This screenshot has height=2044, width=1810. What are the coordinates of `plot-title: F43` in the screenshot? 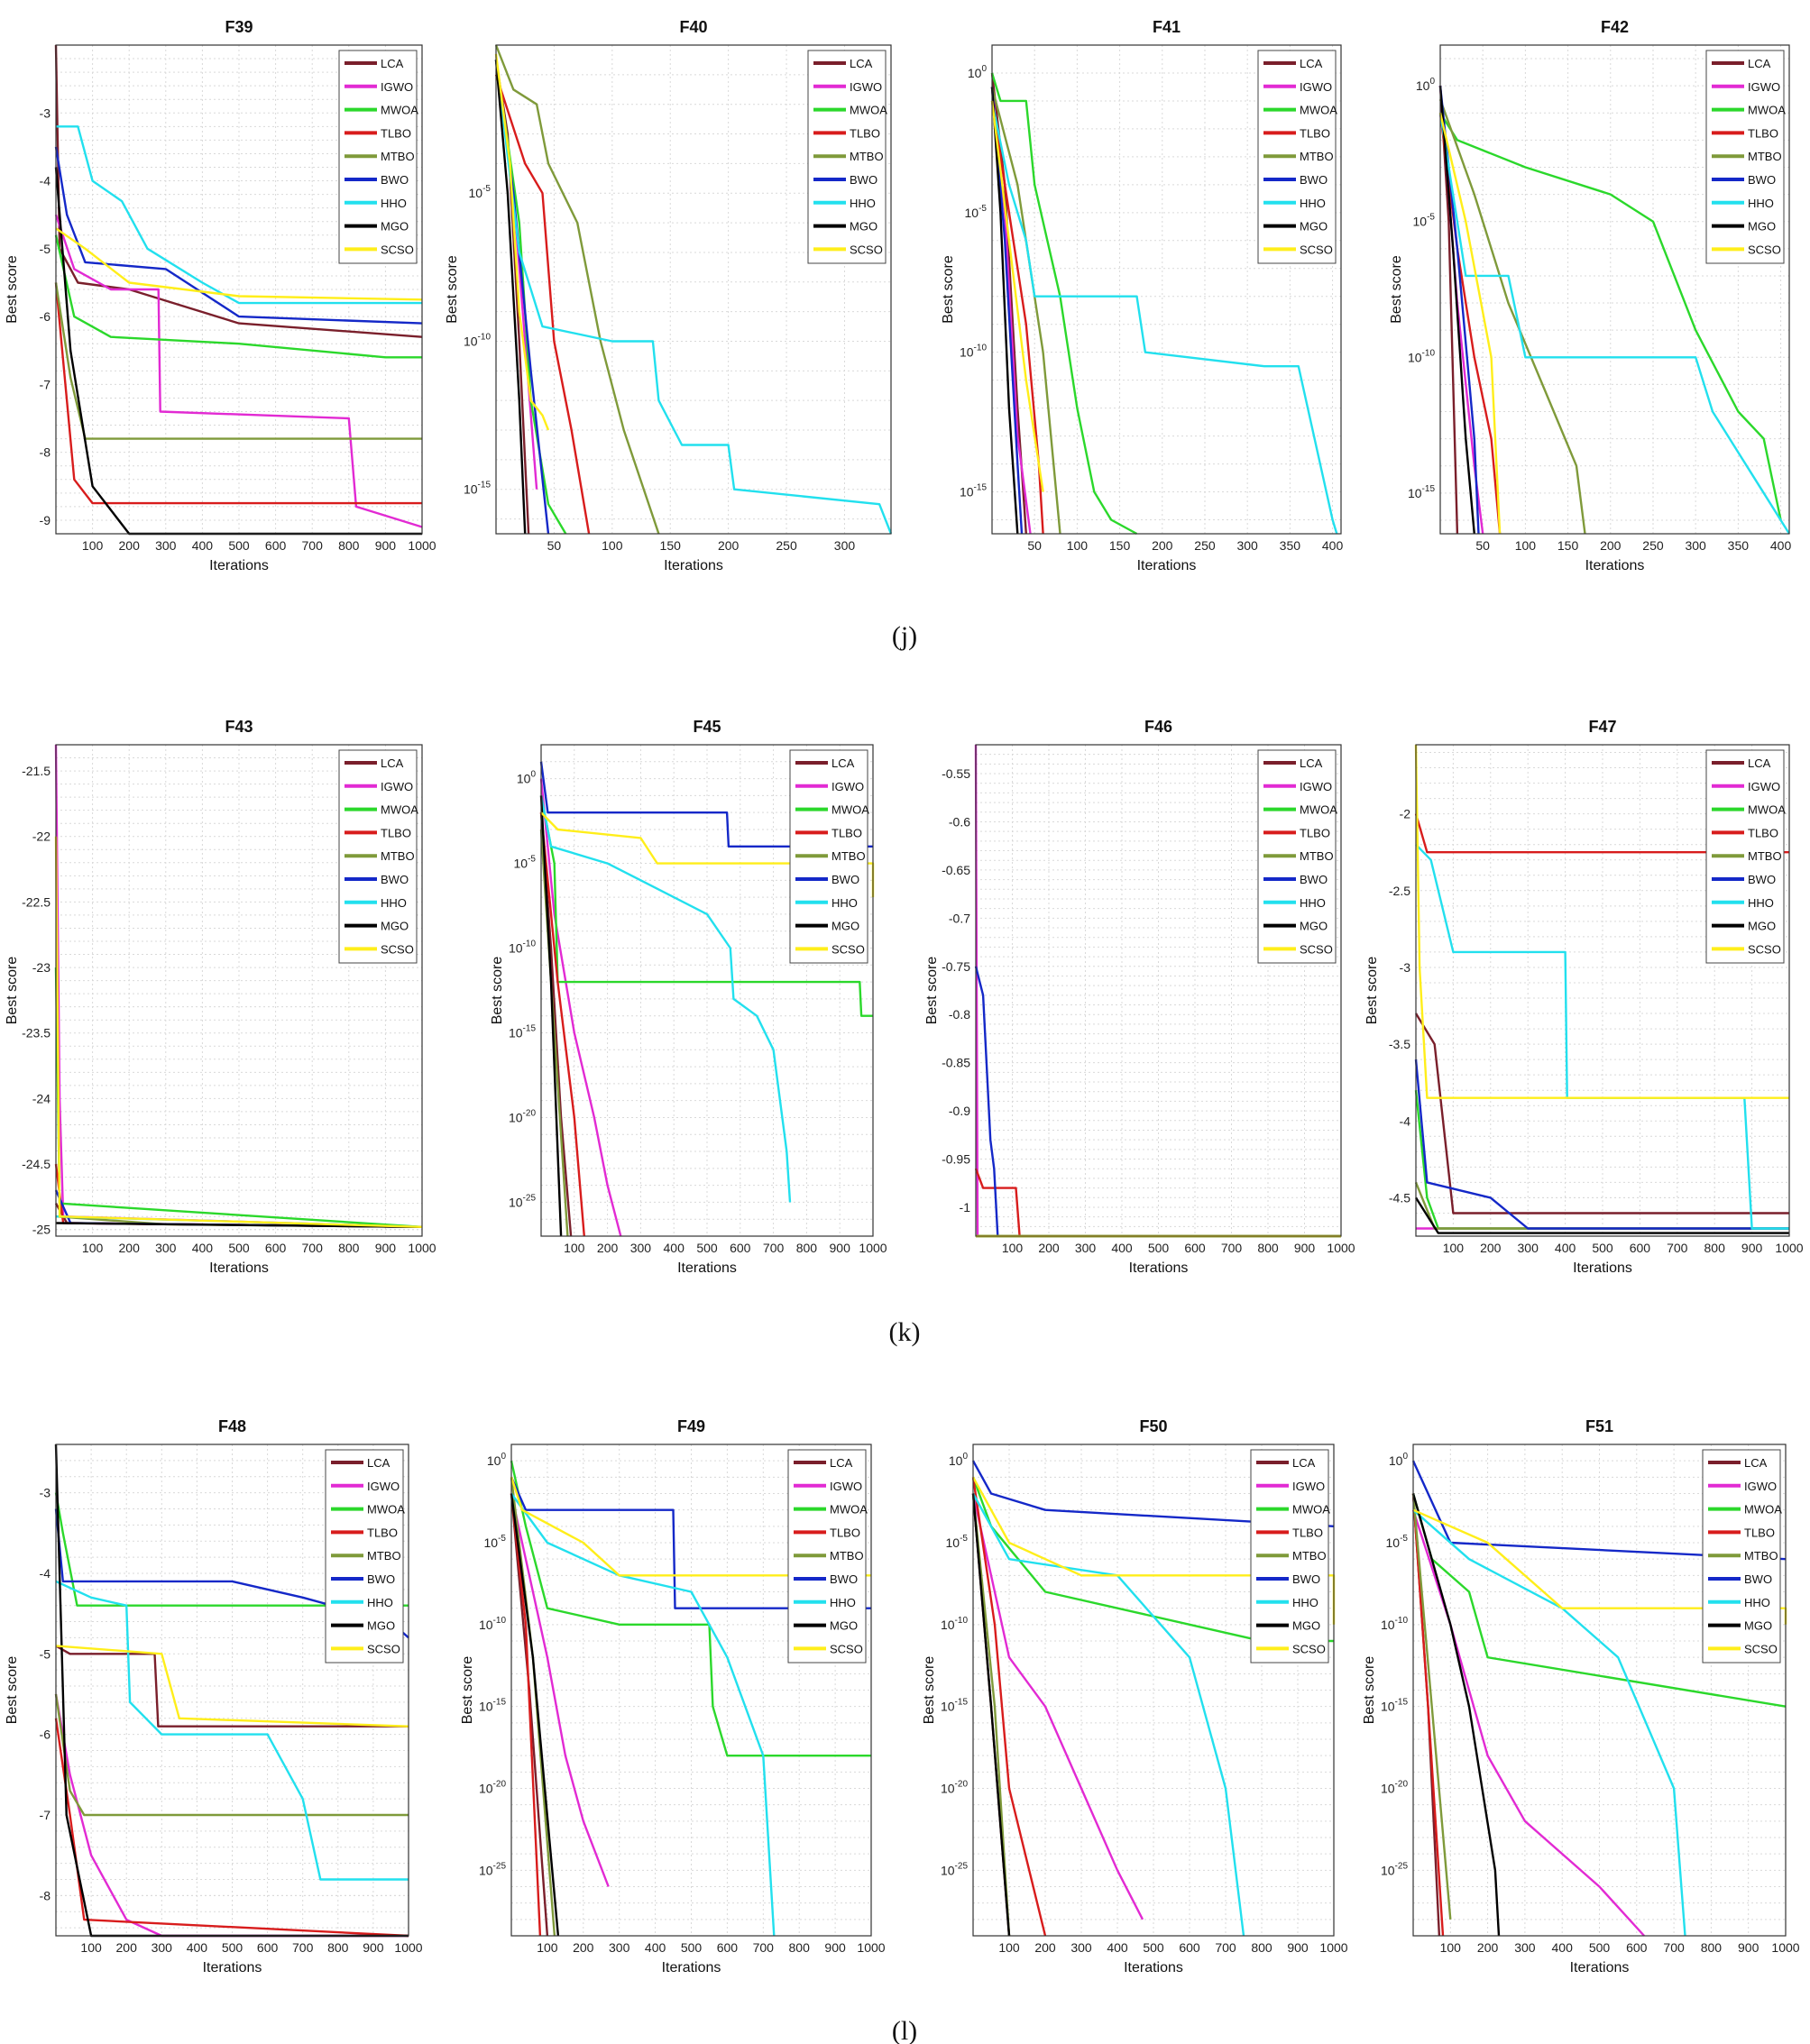 It's located at (239, 727).